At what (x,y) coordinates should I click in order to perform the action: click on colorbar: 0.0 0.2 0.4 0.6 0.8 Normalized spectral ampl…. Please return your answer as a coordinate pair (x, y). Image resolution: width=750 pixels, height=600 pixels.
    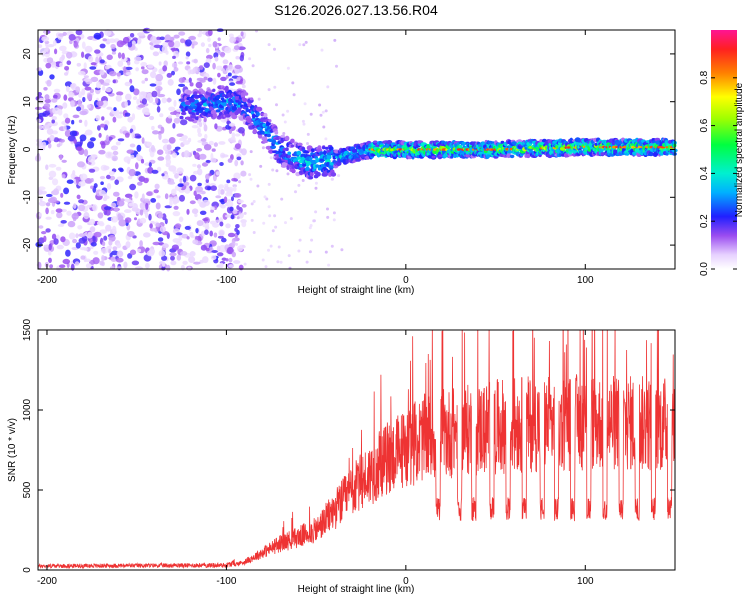
    Looking at the image, I should click on (722, 153).